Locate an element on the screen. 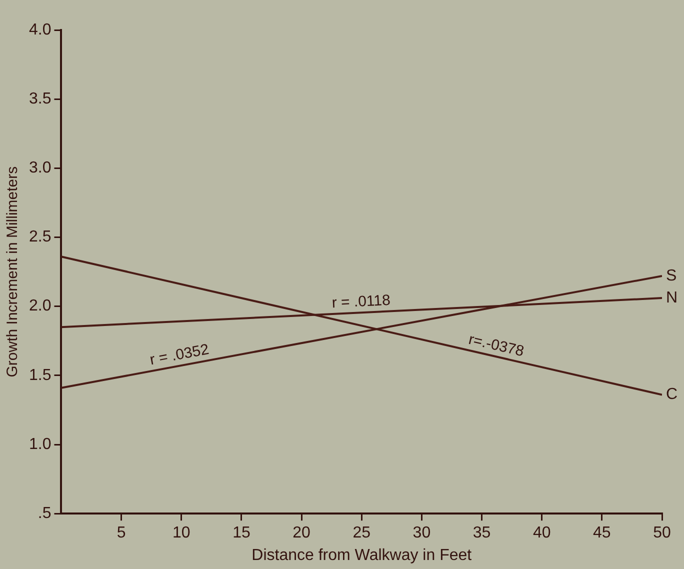 The width and height of the screenshot is (684, 569). series-label: C is located at coordinates (672, 395).